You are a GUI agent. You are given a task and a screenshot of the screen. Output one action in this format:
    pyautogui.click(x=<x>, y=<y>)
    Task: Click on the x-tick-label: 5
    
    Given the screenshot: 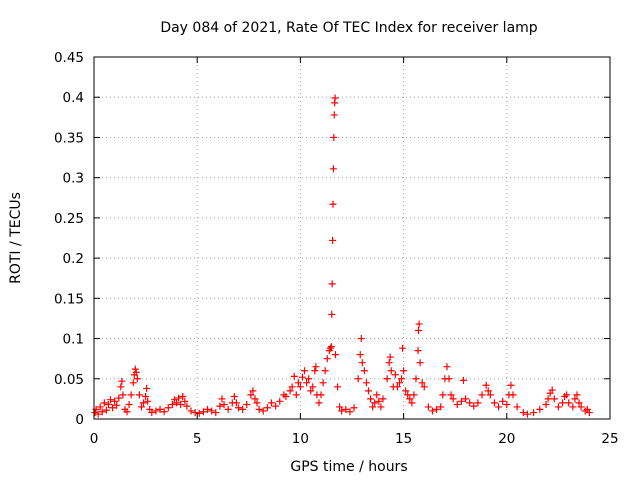 What is the action you would take?
    pyautogui.click(x=197, y=439)
    